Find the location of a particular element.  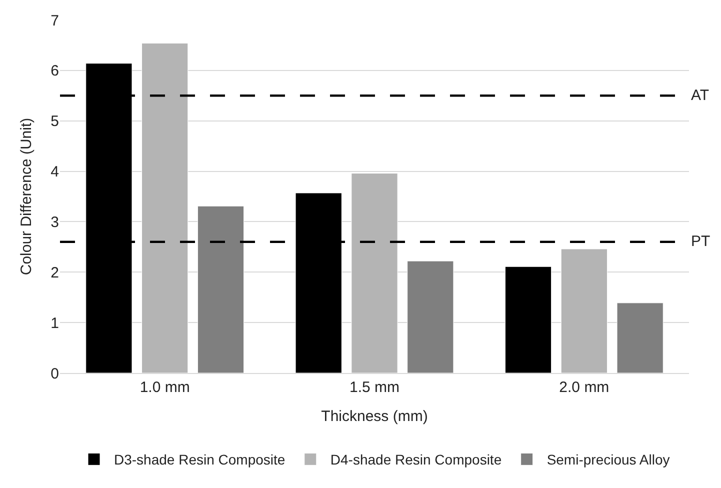

y-tick-label: 3 is located at coordinates (54, 222).